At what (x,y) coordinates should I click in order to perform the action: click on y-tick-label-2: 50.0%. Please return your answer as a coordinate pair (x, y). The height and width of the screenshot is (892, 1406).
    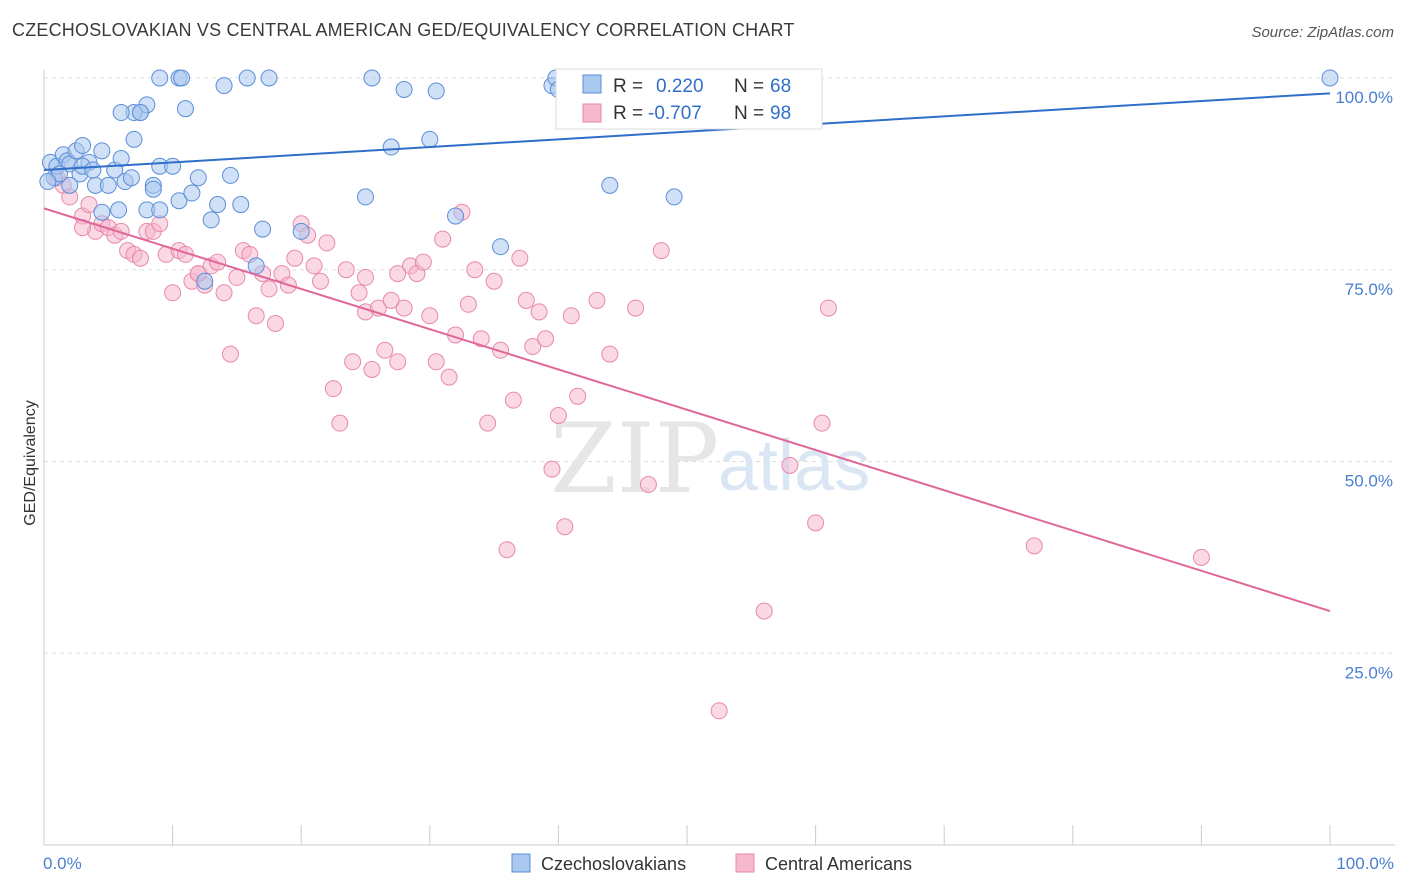
    Looking at the image, I should click on (1369, 481).